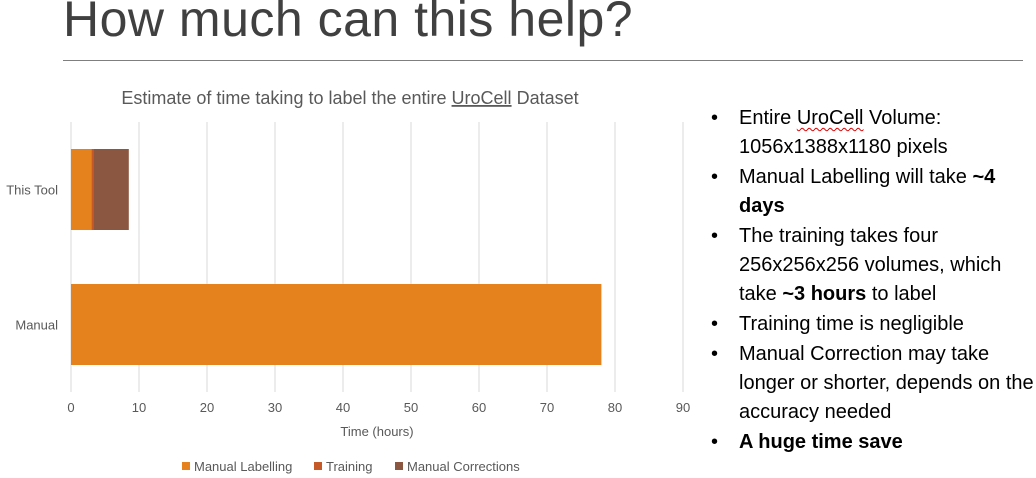 This screenshot has width=1036, height=478. I want to click on title-divider, so click(543, 60).